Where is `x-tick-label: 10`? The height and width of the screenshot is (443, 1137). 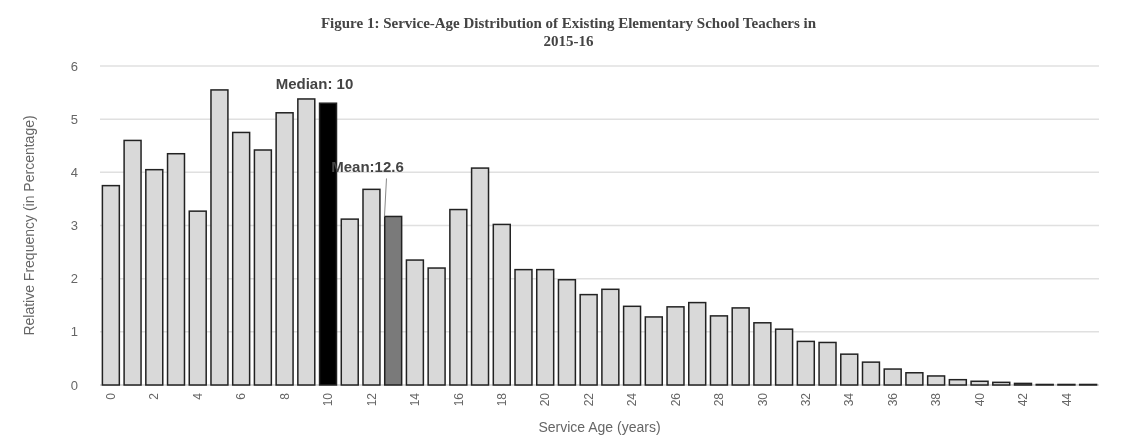 x-tick-label: 10 is located at coordinates (328, 399).